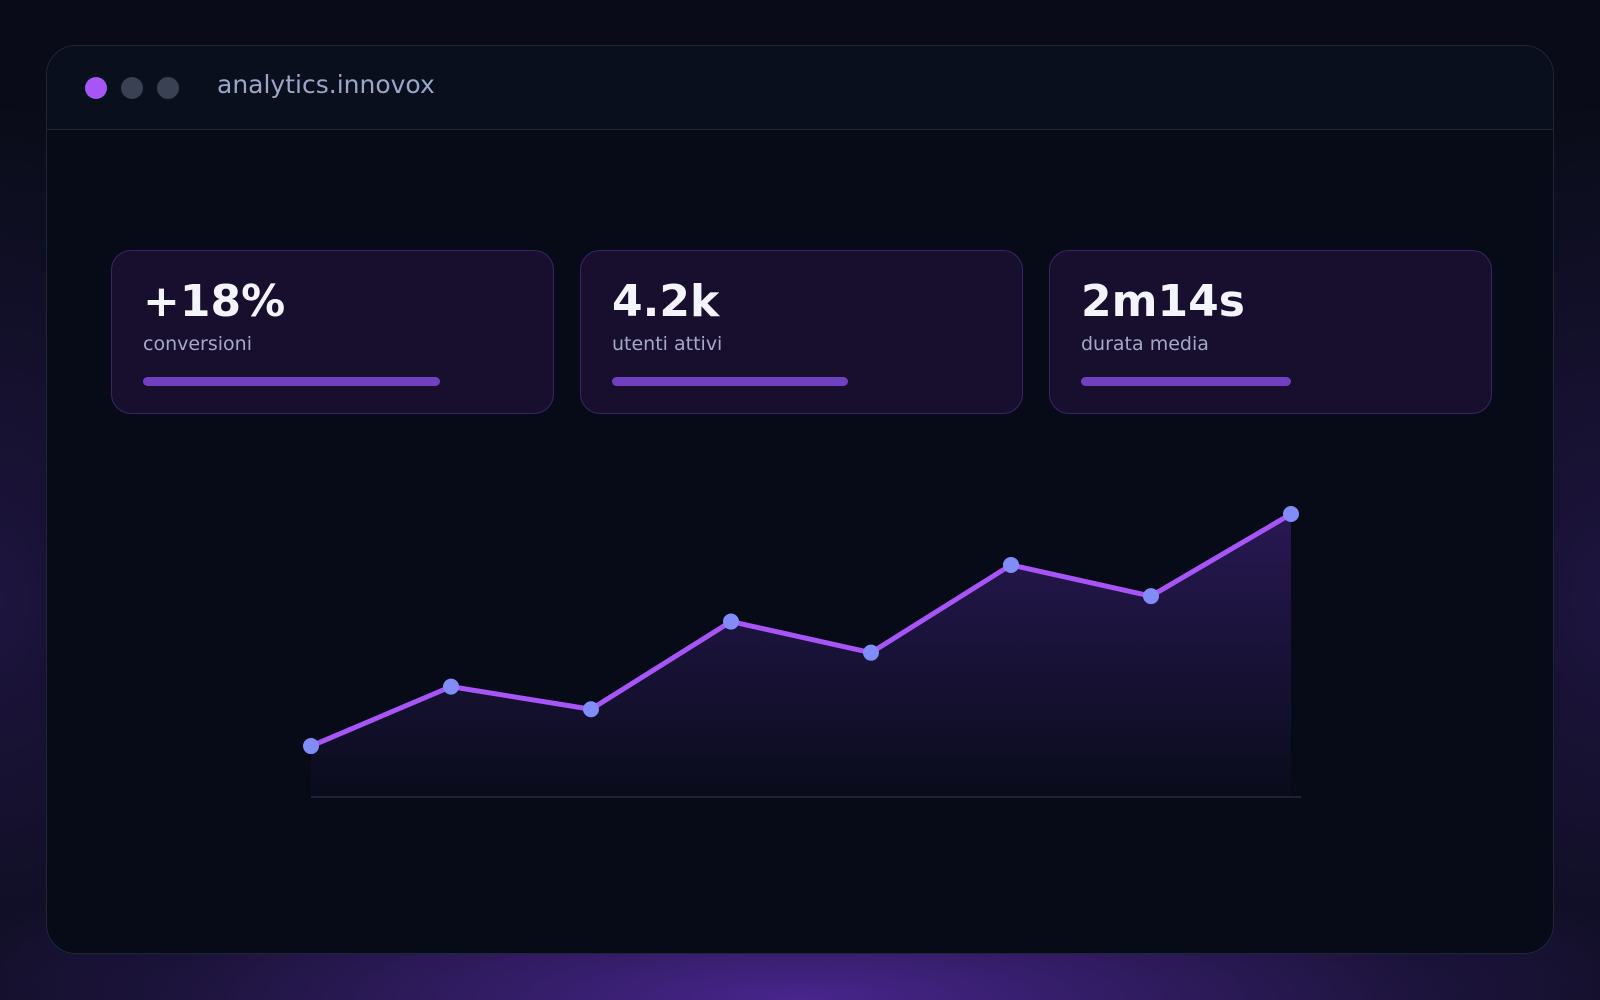 This screenshot has width=1600, height=1000. What do you see at coordinates (667, 344) in the screenshot?
I see `metric-label: utenti attivi` at bounding box center [667, 344].